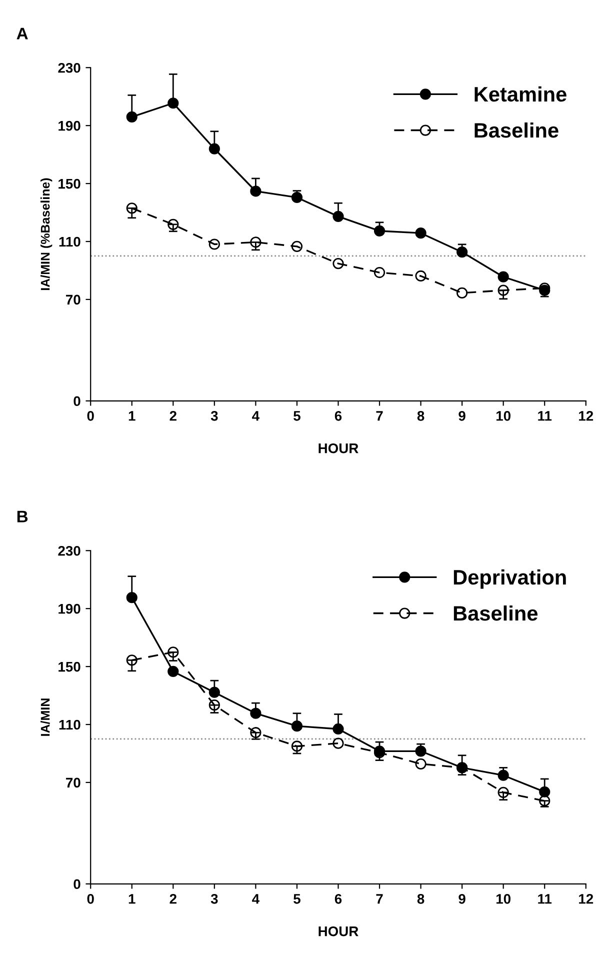 The width and height of the screenshot is (604, 966). What do you see at coordinates (510, 579) in the screenshot?
I see `legend-label: Deprivation` at bounding box center [510, 579].